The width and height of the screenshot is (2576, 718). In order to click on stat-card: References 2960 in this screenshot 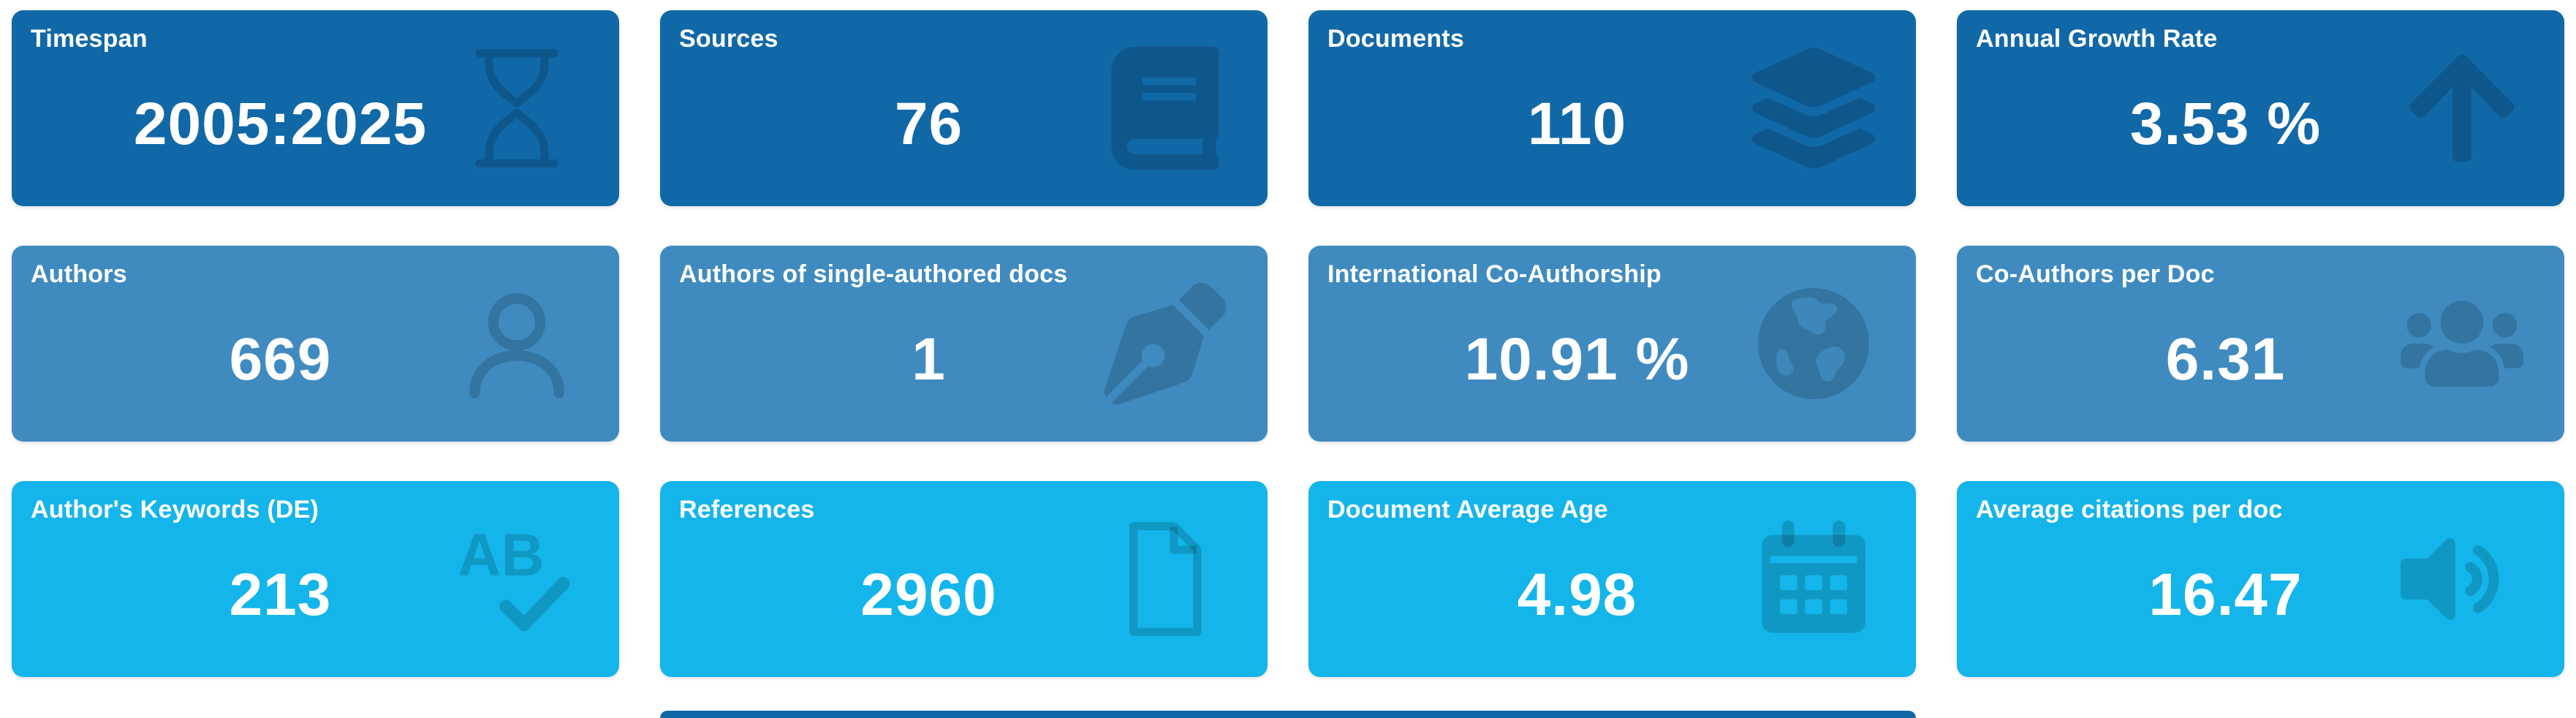, I will do `click(964, 579)`.